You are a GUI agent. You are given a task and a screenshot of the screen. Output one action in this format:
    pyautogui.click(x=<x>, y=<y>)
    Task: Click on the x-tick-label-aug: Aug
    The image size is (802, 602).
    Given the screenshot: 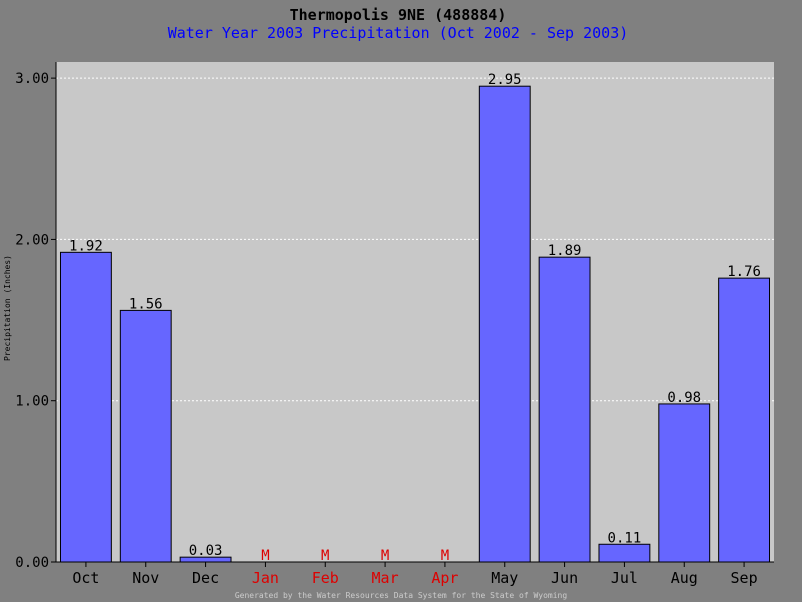 What is the action you would take?
    pyautogui.click(x=684, y=578)
    